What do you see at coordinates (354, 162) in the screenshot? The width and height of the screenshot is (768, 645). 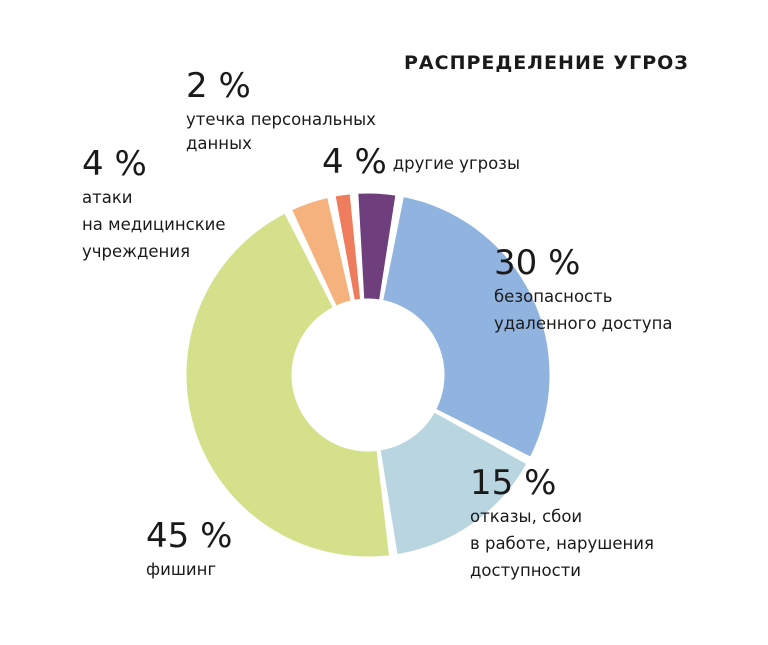 I see `slice-value-other: 4 %` at bounding box center [354, 162].